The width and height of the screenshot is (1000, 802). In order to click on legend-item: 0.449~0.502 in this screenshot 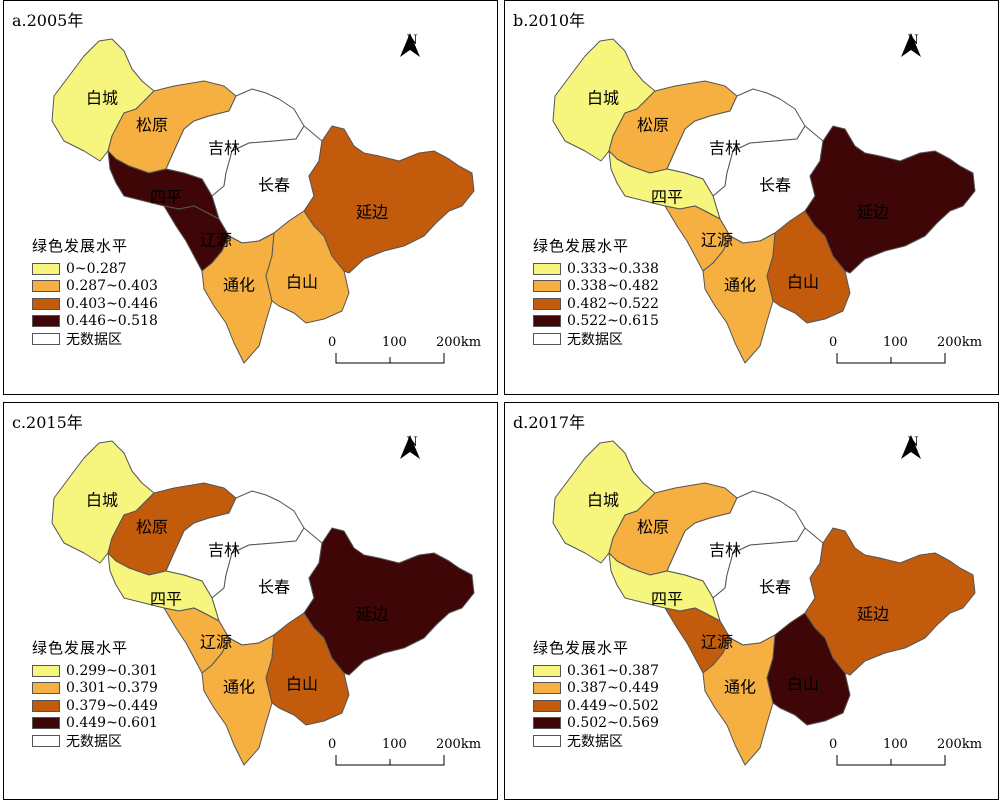, I will do `click(596, 706)`.